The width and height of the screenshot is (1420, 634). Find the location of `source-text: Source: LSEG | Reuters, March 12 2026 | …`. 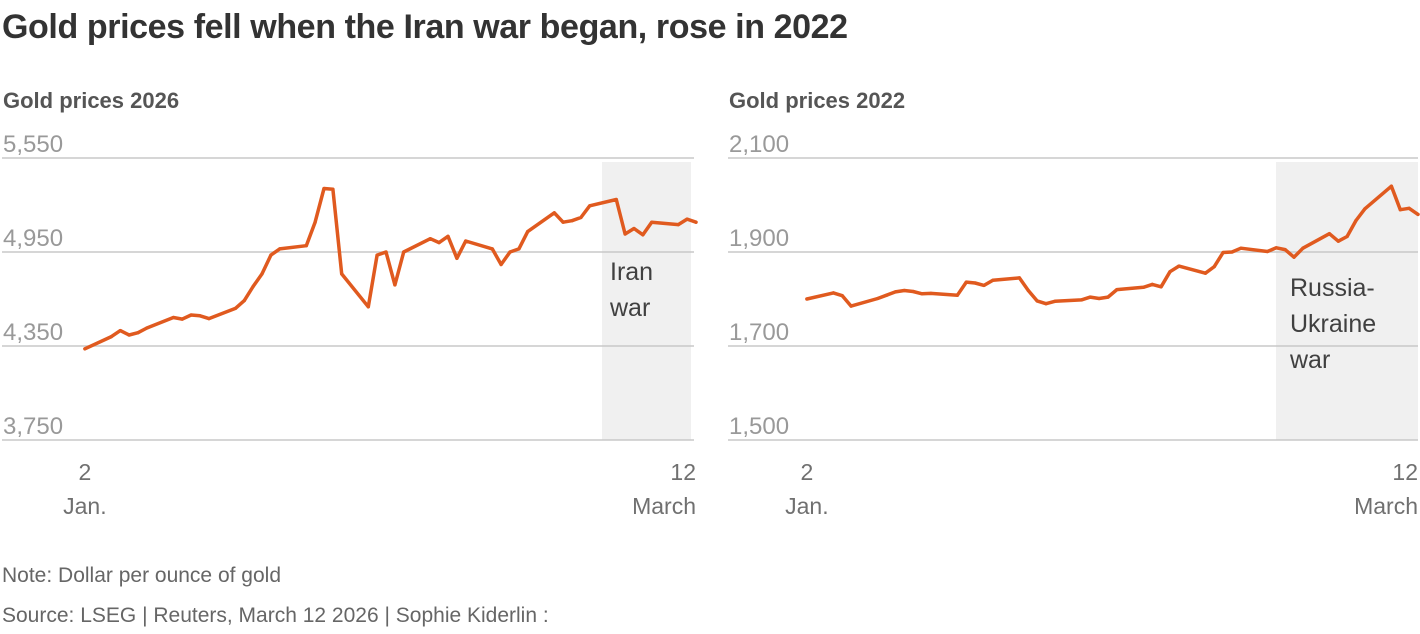

source-text: Source: LSEG | Reuters, March 12 2026 | … is located at coordinates (275, 615).